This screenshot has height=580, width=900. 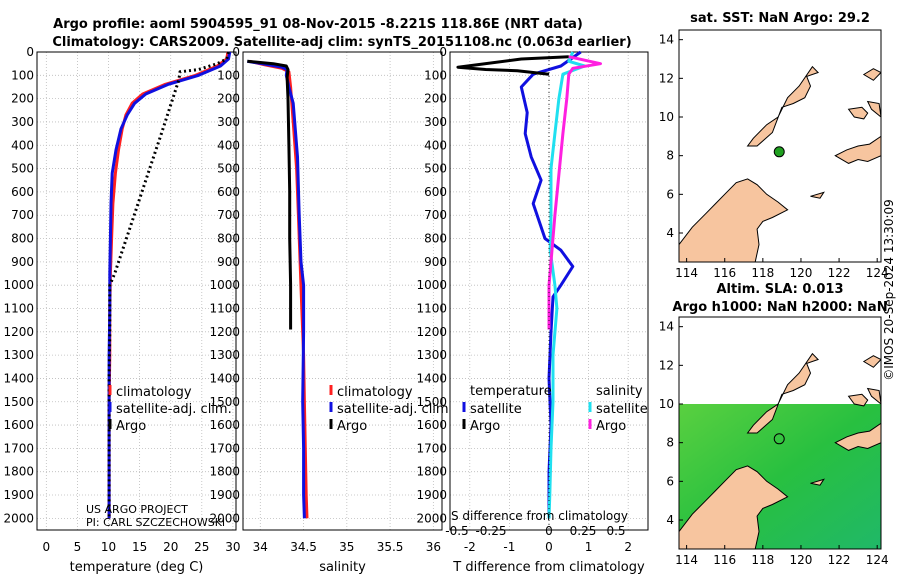 What do you see at coordinates (548, 567) in the screenshot?
I see `x-axis-label: T difference from climatology` at bounding box center [548, 567].